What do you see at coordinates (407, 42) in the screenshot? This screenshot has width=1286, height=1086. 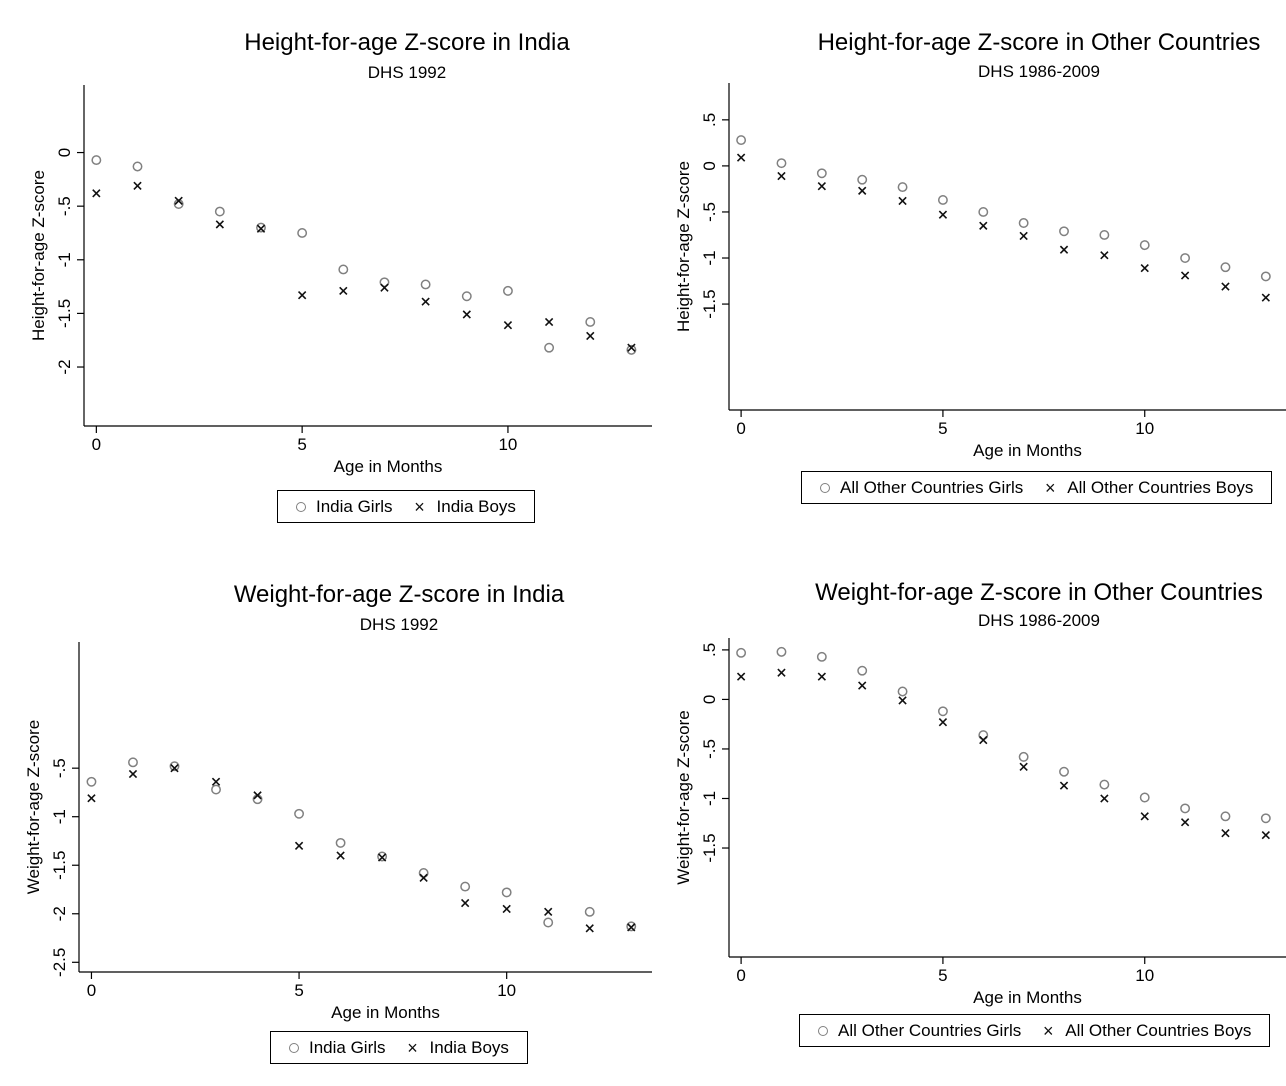 I see `chart-title: Height-for-age Z-score in India` at bounding box center [407, 42].